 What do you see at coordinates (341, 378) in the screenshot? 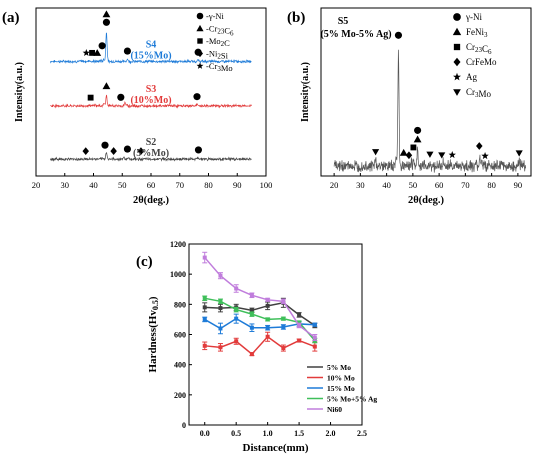
I see `legend-label-c: 10% Mo` at bounding box center [341, 378].